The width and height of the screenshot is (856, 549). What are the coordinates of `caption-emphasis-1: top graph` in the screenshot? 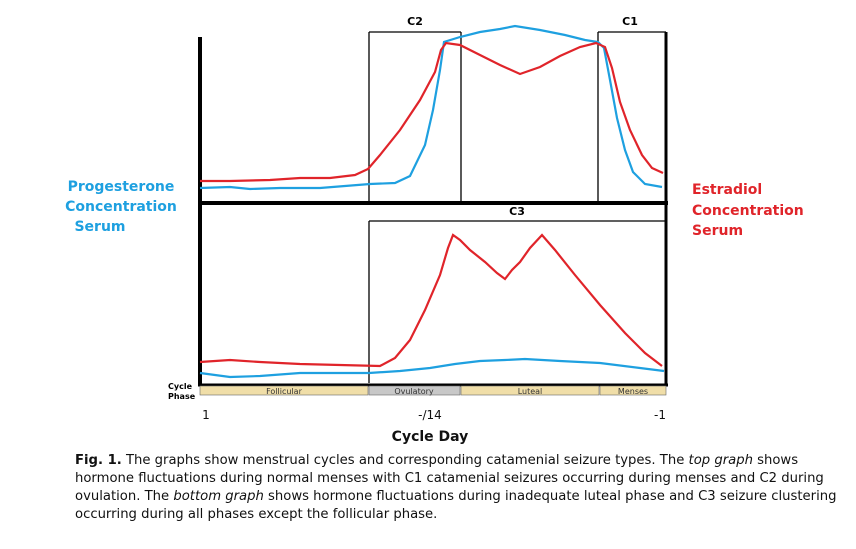 It's located at (720, 460).